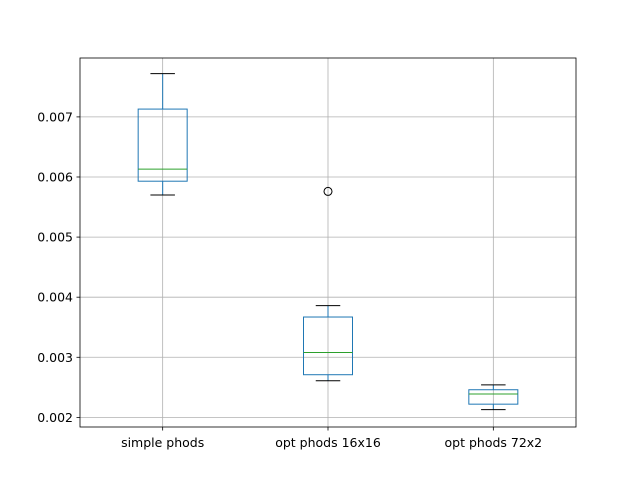 The image size is (640, 480). Describe the element at coordinates (55, 357) in the screenshot. I see `y-tick-label: 0.003` at that location.